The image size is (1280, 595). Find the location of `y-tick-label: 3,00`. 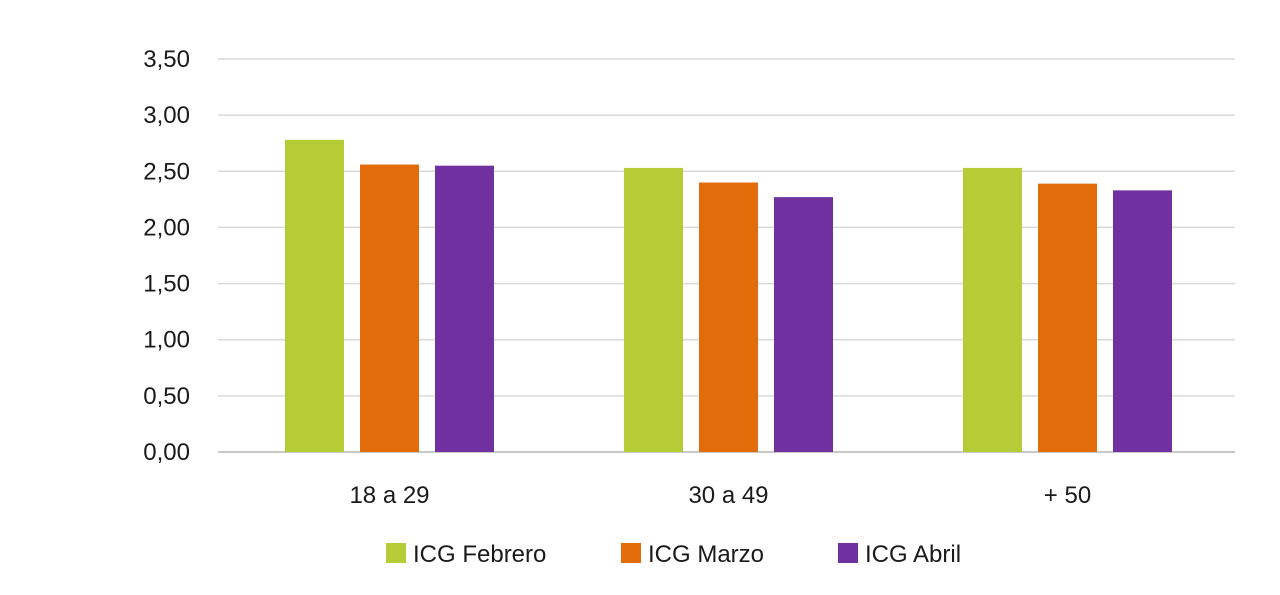

y-tick-label: 3,00 is located at coordinates (166, 115).